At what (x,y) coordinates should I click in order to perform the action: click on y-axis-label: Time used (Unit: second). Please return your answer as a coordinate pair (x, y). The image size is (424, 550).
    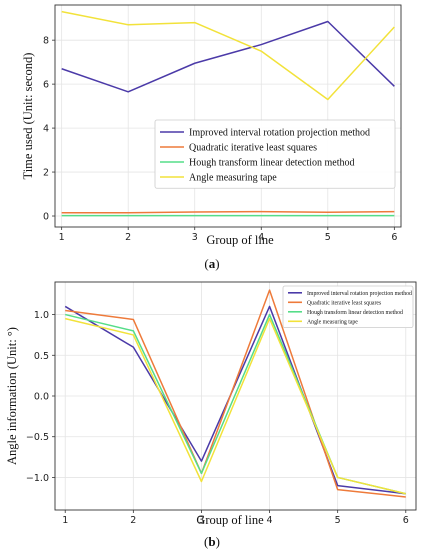
    Looking at the image, I should click on (28, 116).